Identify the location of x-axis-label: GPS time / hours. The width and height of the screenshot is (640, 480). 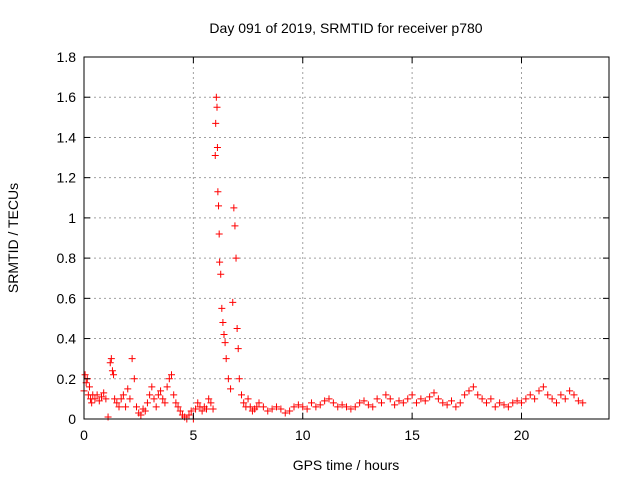
(346, 465).